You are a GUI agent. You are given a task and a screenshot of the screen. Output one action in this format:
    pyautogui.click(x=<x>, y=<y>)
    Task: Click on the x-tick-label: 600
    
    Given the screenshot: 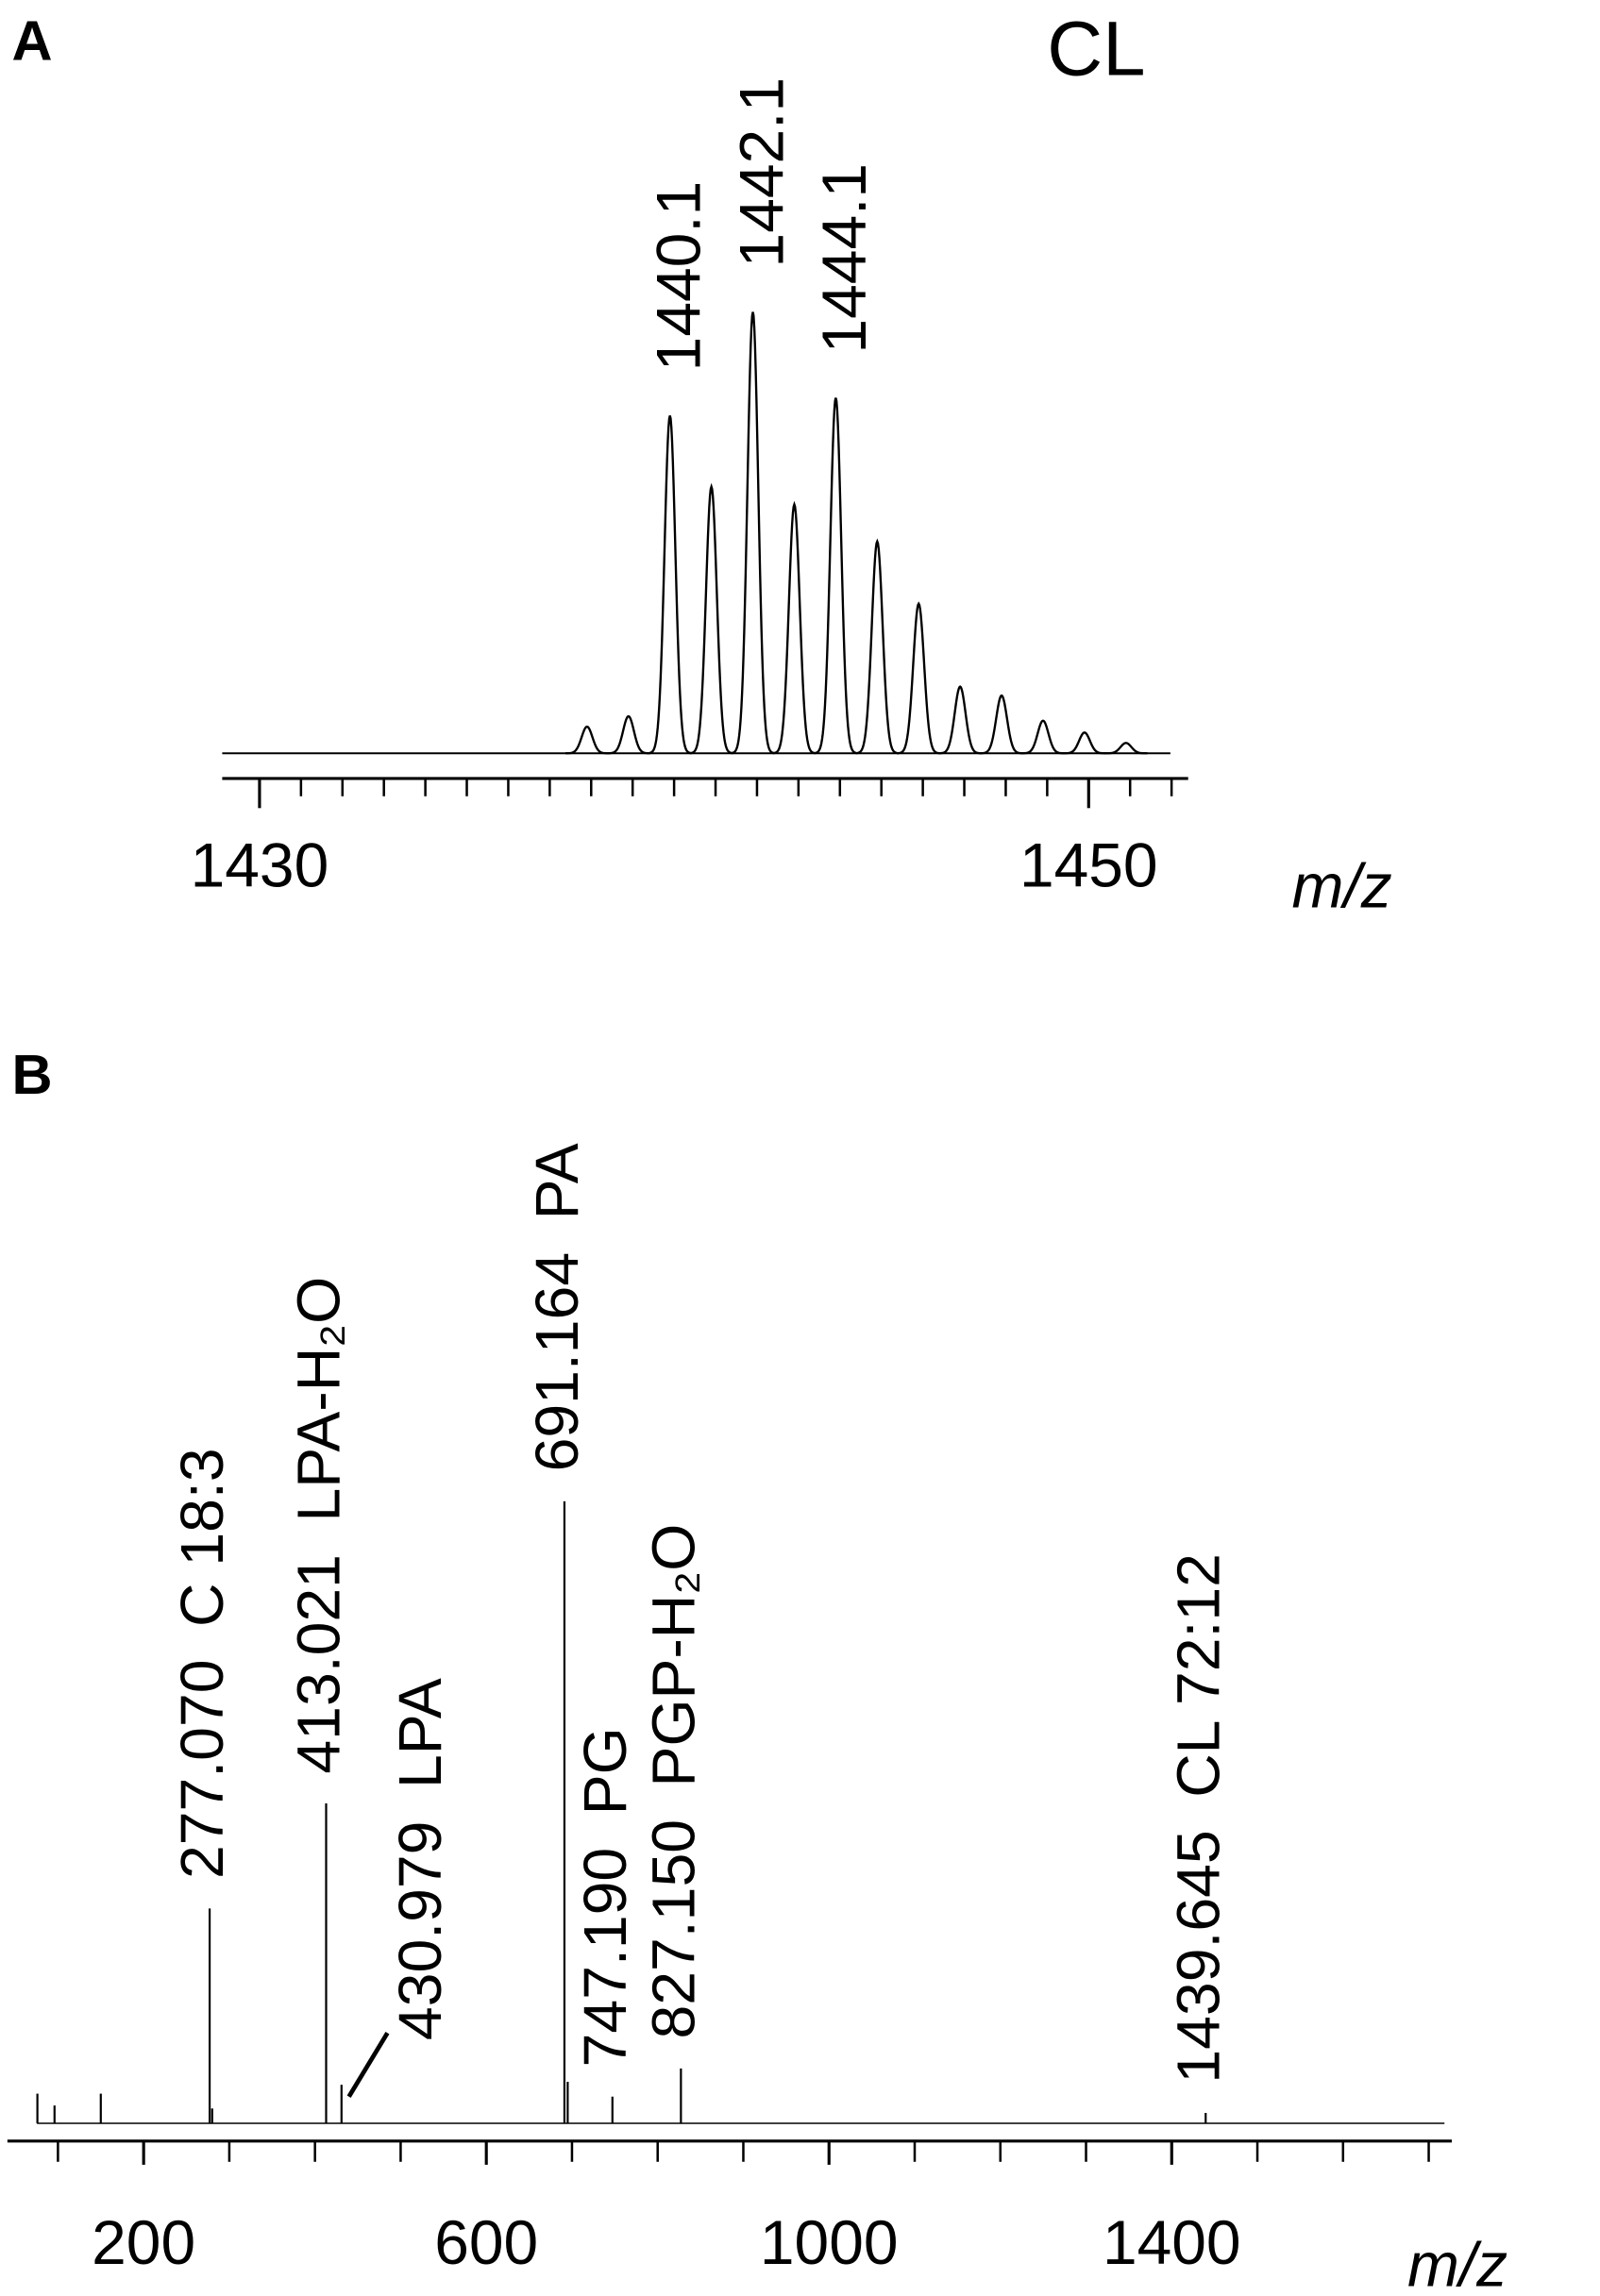 What is the action you would take?
    pyautogui.click(x=486, y=2242)
    